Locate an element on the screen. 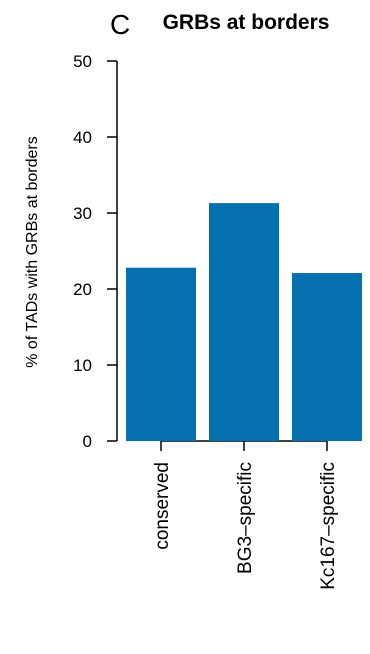  x-tick-label: conserved is located at coordinates (162, 506).